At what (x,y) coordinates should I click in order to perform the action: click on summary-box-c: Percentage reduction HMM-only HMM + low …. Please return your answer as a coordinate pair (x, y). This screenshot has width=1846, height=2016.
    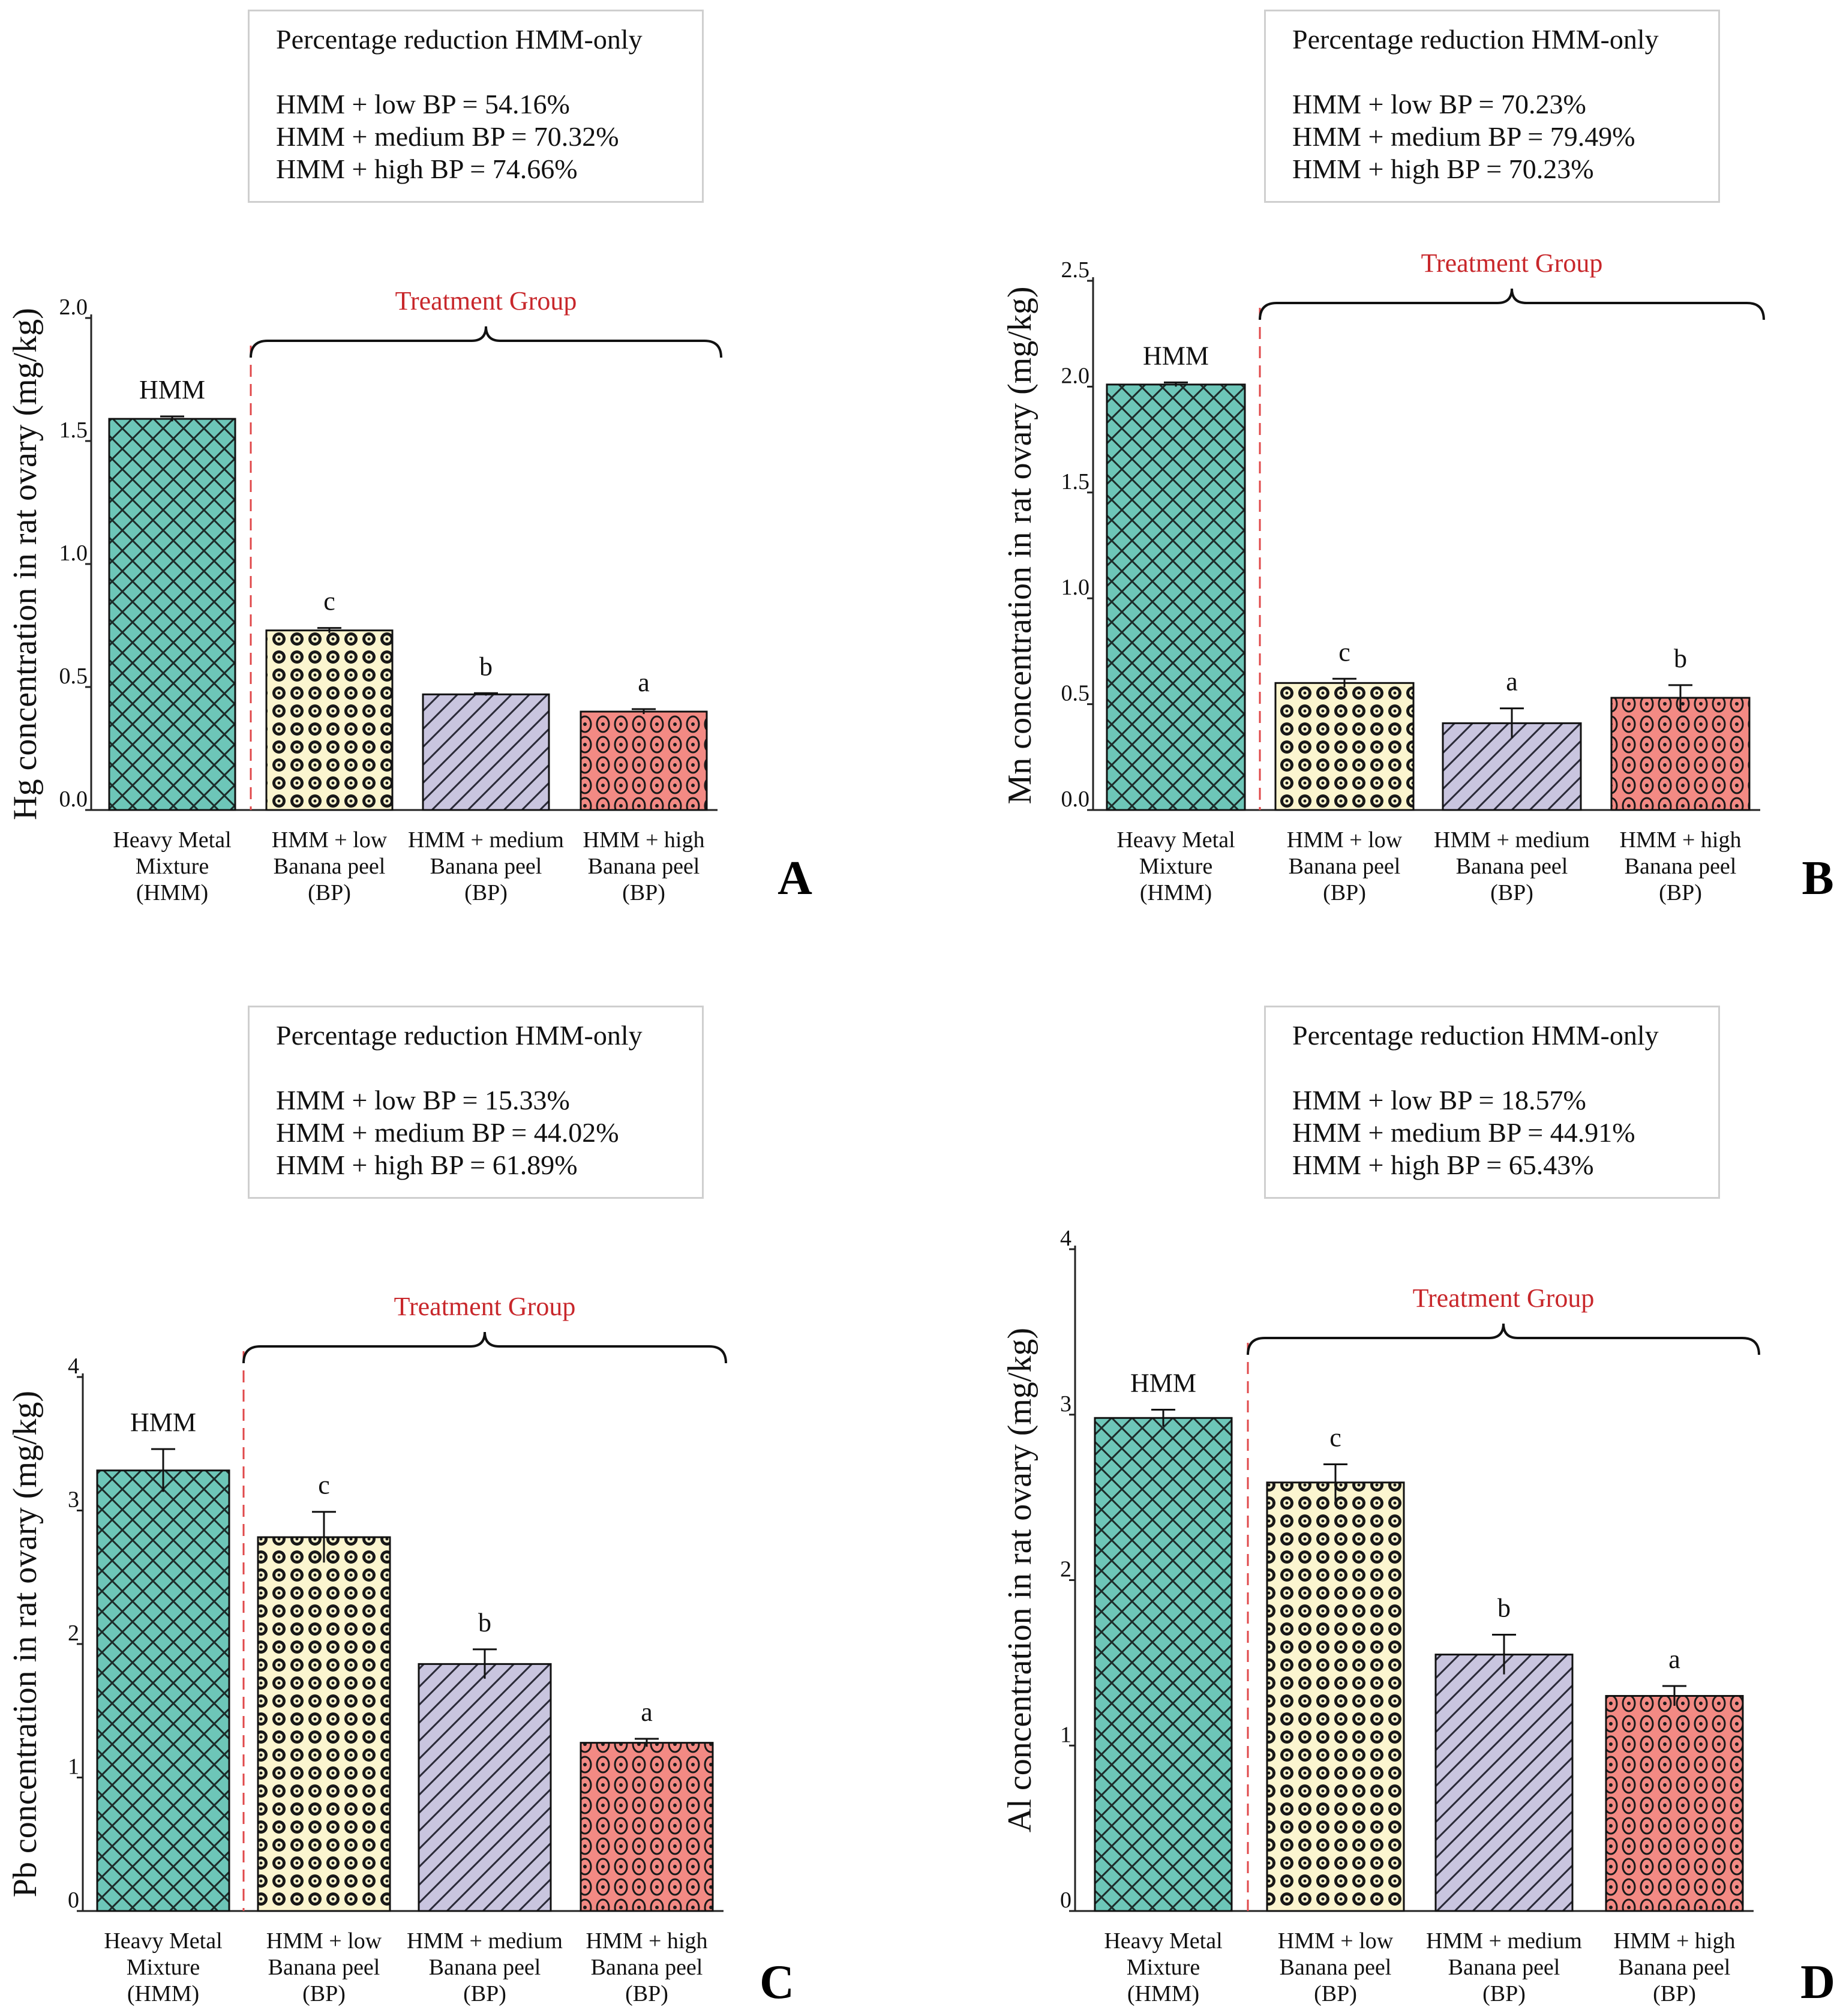
    Looking at the image, I should click on (476, 1102).